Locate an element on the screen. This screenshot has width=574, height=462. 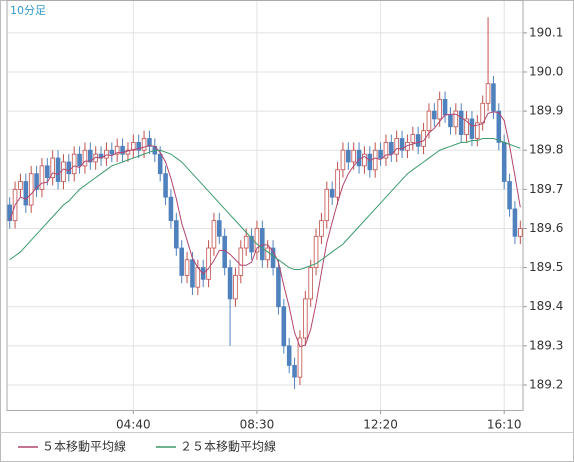
y-tick-label: 189.4 is located at coordinates (546, 306).